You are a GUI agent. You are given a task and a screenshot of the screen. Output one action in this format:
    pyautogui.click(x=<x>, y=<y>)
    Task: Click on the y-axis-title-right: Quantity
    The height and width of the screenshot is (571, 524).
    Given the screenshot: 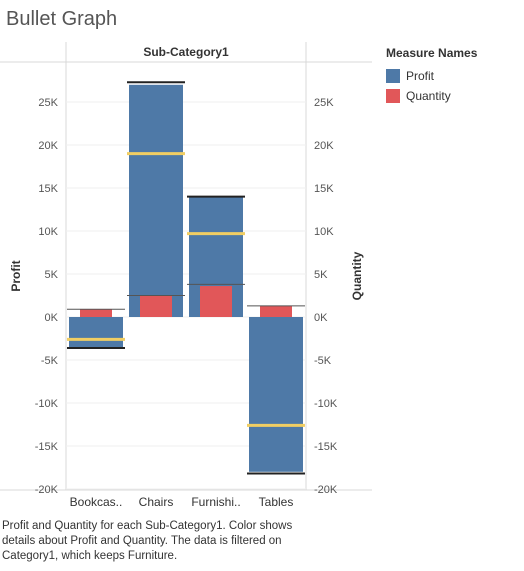 What is the action you would take?
    pyautogui.click(x=357, y=275)
    